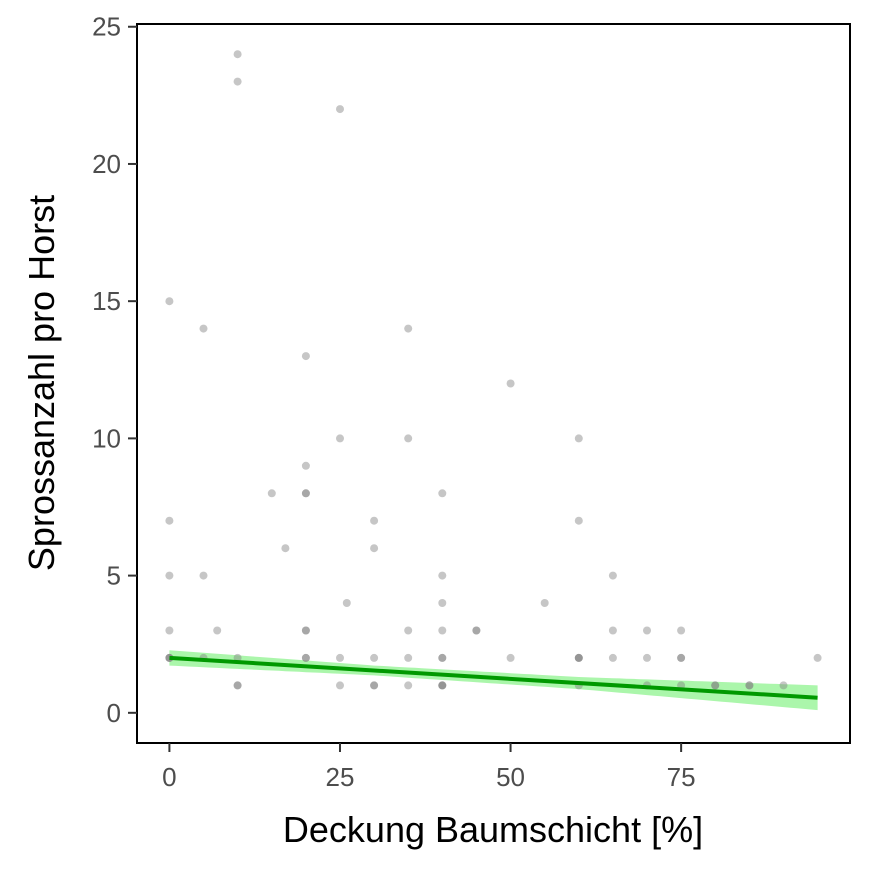 This screenshot has height=874, width=874. Describe the element at coordinates (41, 383) in the screenshot. I see `y-axis-title: Sprossanzahl pro Horst` at that location.